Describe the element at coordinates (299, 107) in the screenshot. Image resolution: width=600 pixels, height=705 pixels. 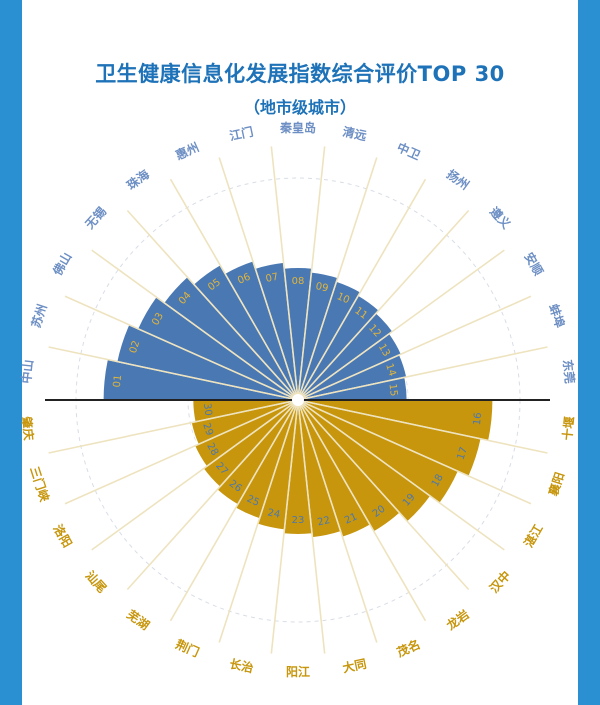
I see `chart-subtitle: （地市级城市）` at that location.